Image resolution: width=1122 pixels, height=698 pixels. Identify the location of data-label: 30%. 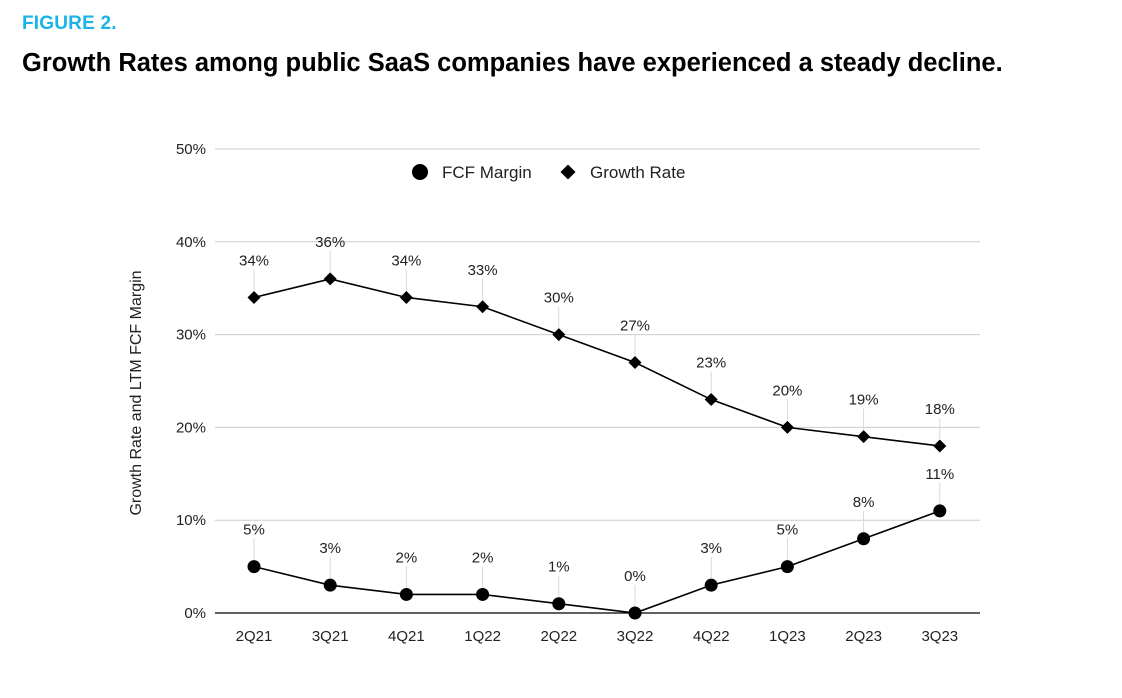
(559, 298).